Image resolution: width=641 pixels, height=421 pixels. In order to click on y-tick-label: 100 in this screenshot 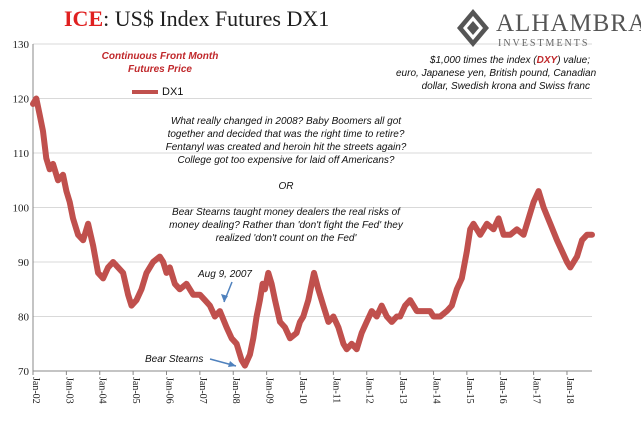, I will do `click(21, 209)`.